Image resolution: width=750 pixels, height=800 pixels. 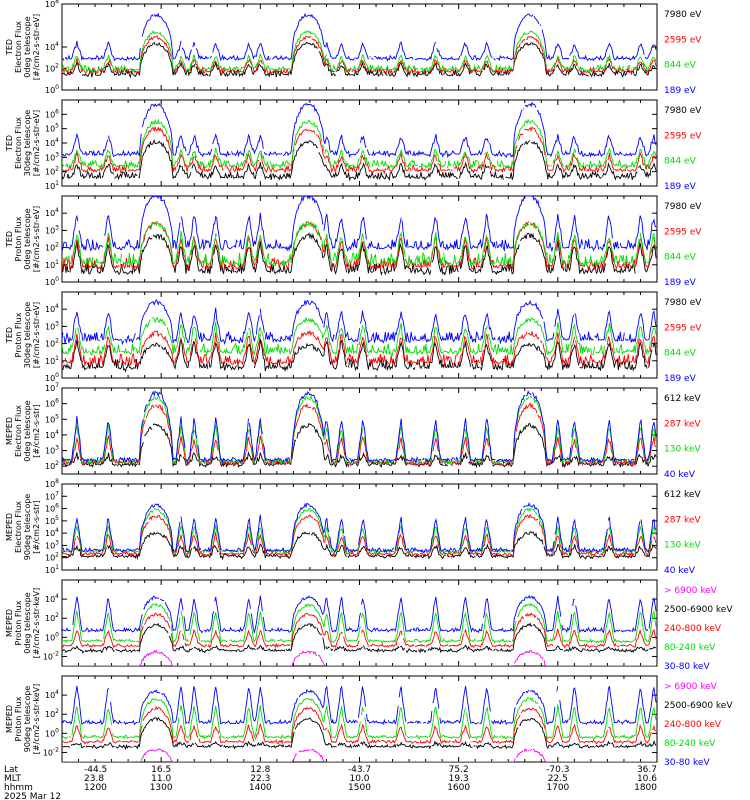 I want to click on footer-lat: 12.8, so click(x=260, y=770).